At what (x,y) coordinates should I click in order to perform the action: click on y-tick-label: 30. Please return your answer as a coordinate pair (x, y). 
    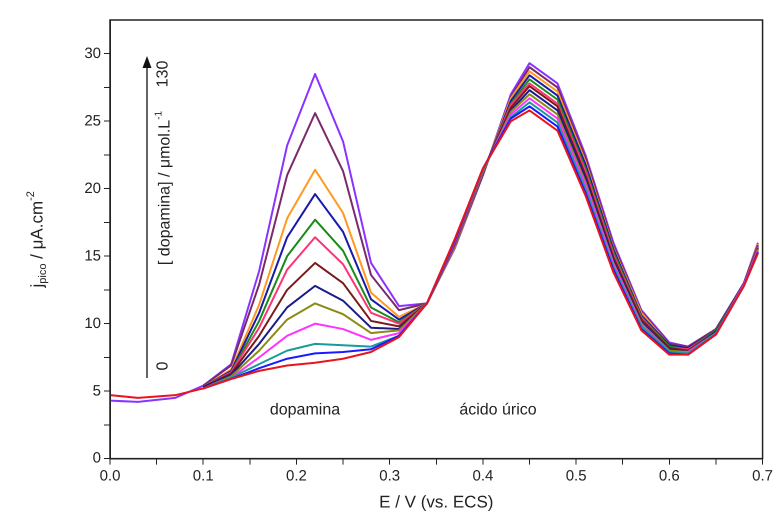
    Looking at the image, I should click on (92, 53).